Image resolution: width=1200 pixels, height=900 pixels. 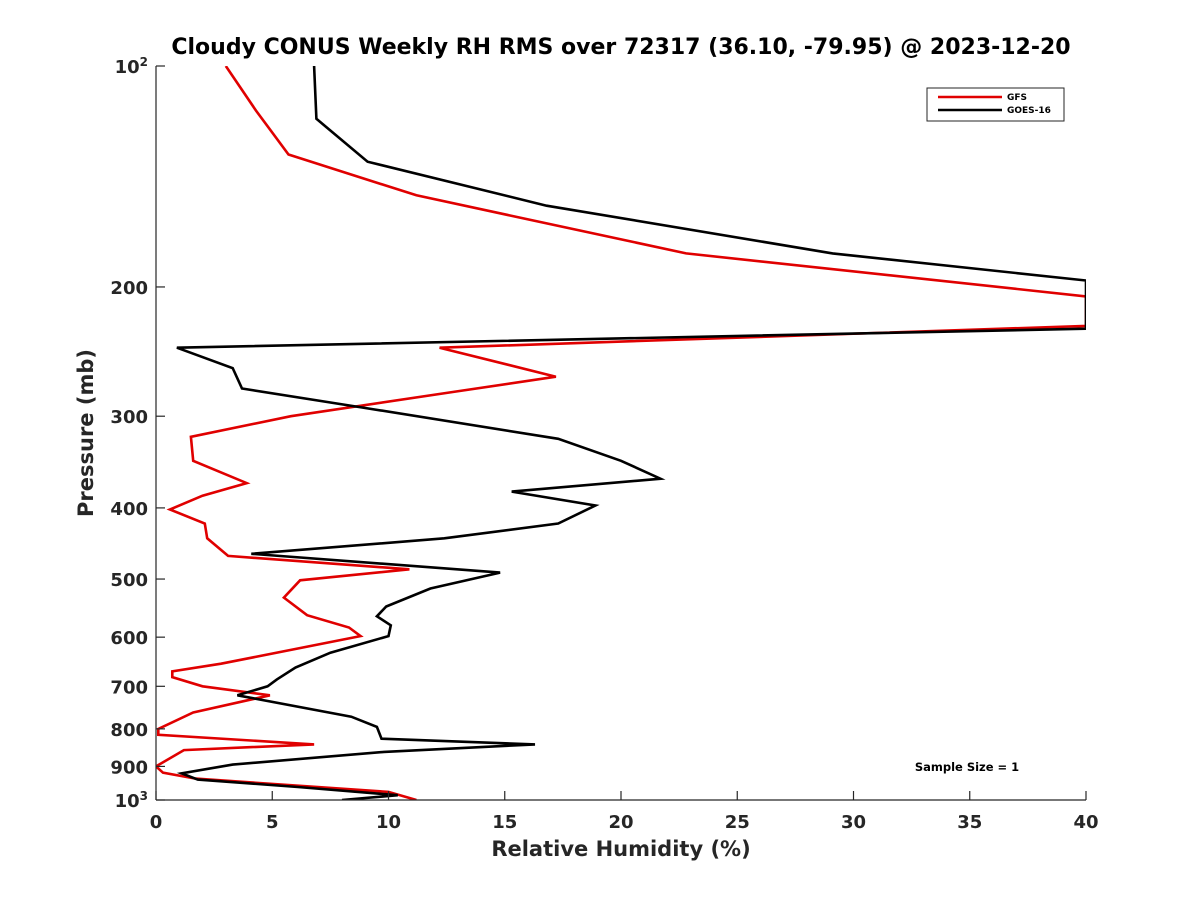 I want to click on legend: GFS GOES-16, so click(x=995, y=104).